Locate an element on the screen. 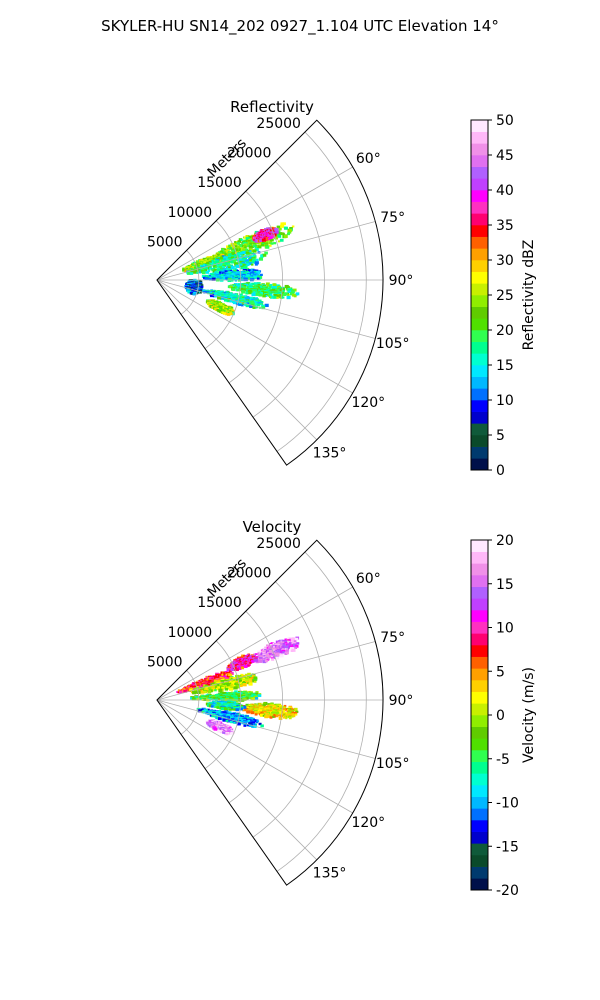  colorbar-tick-label: 30 is located at coordinates (505, 261).